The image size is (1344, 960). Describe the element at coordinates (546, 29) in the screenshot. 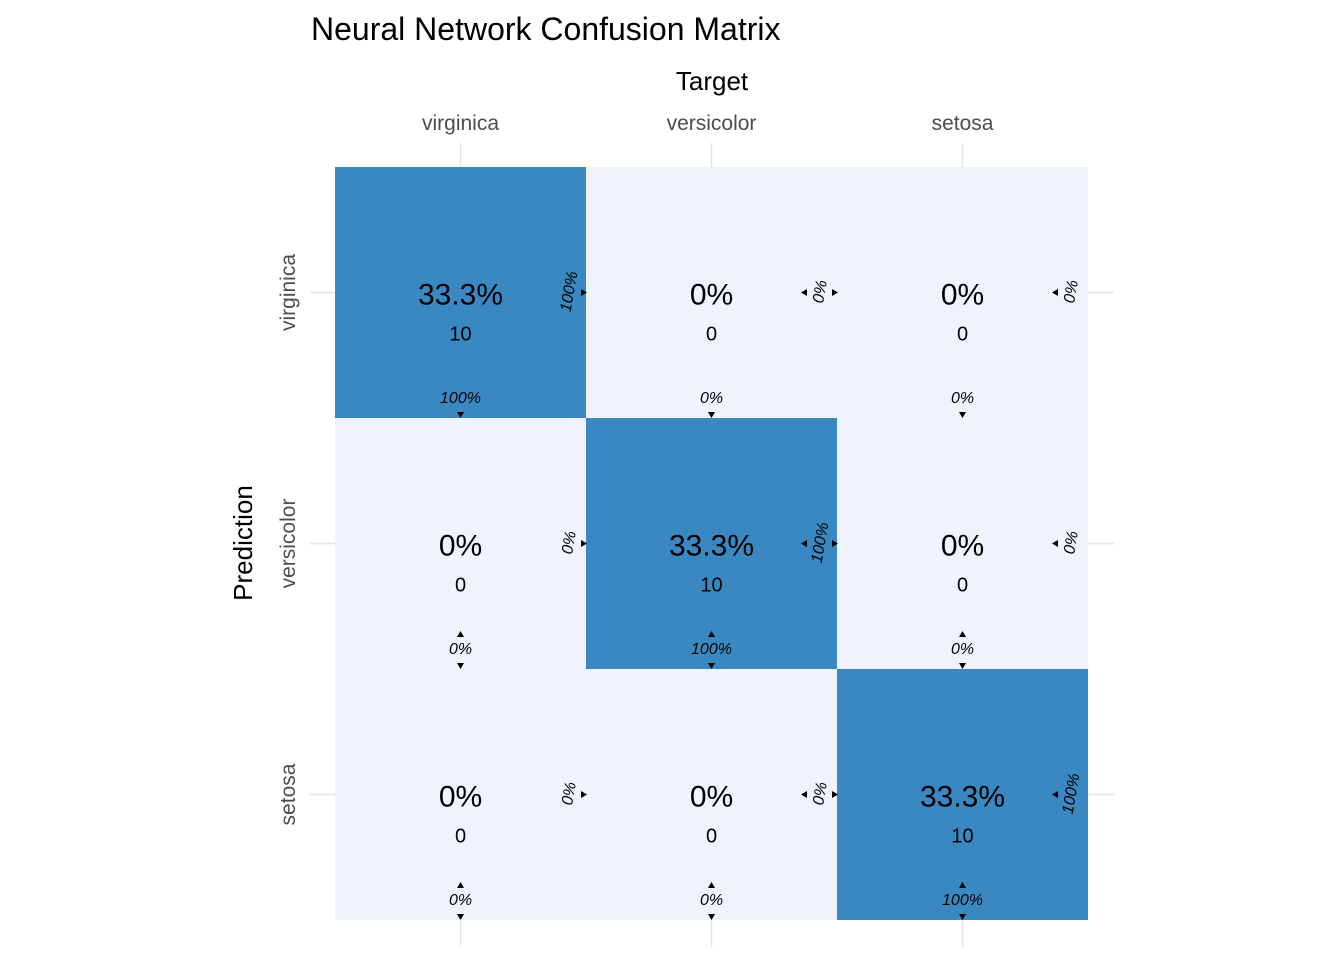

I see `chart-title: Neural Network Confusion Matrix` at that location.